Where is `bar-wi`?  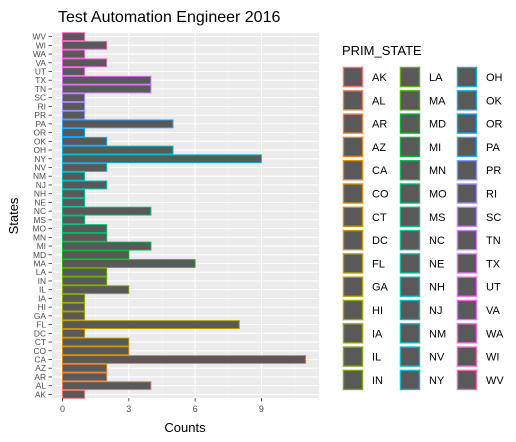 bar-wi is located at coordinates (85, 45).